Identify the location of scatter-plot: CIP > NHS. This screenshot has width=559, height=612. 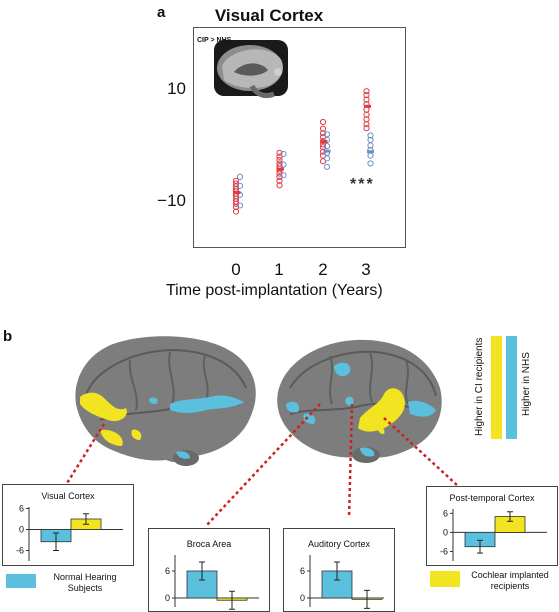
(285, 126).